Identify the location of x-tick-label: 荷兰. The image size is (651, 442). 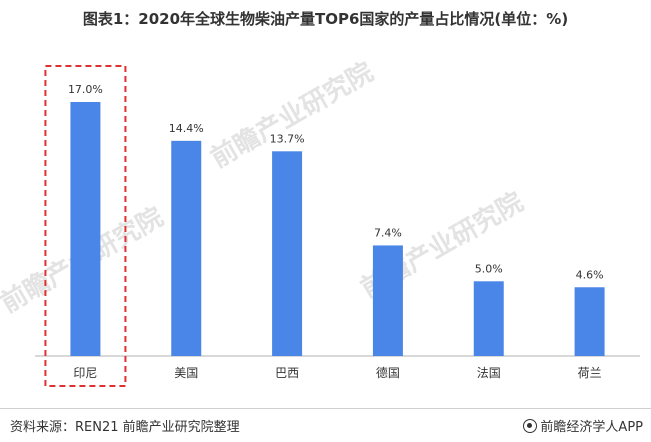
(590, 373).